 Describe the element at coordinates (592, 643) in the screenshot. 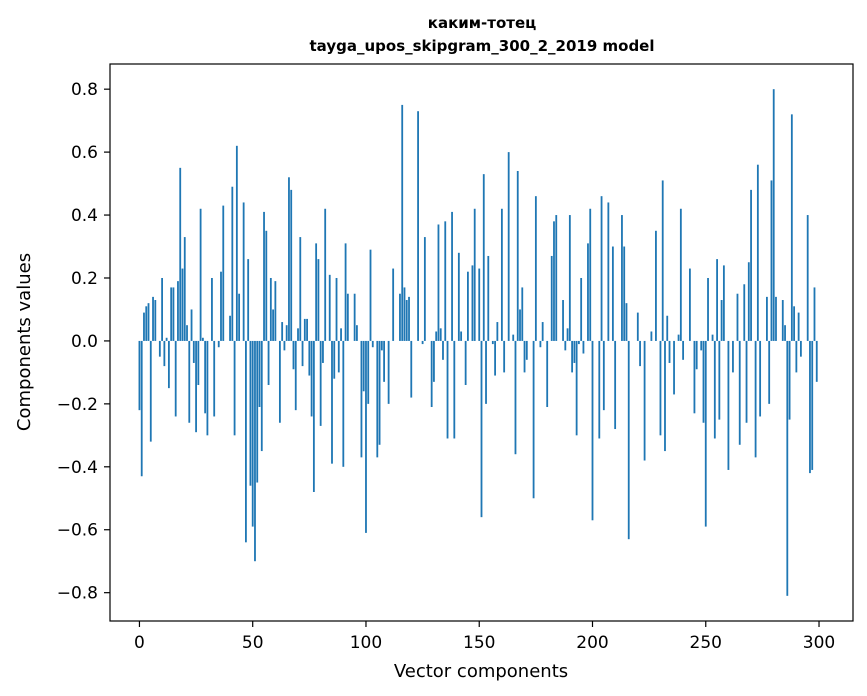

I see `x-tick-label-200: 200` at that location.